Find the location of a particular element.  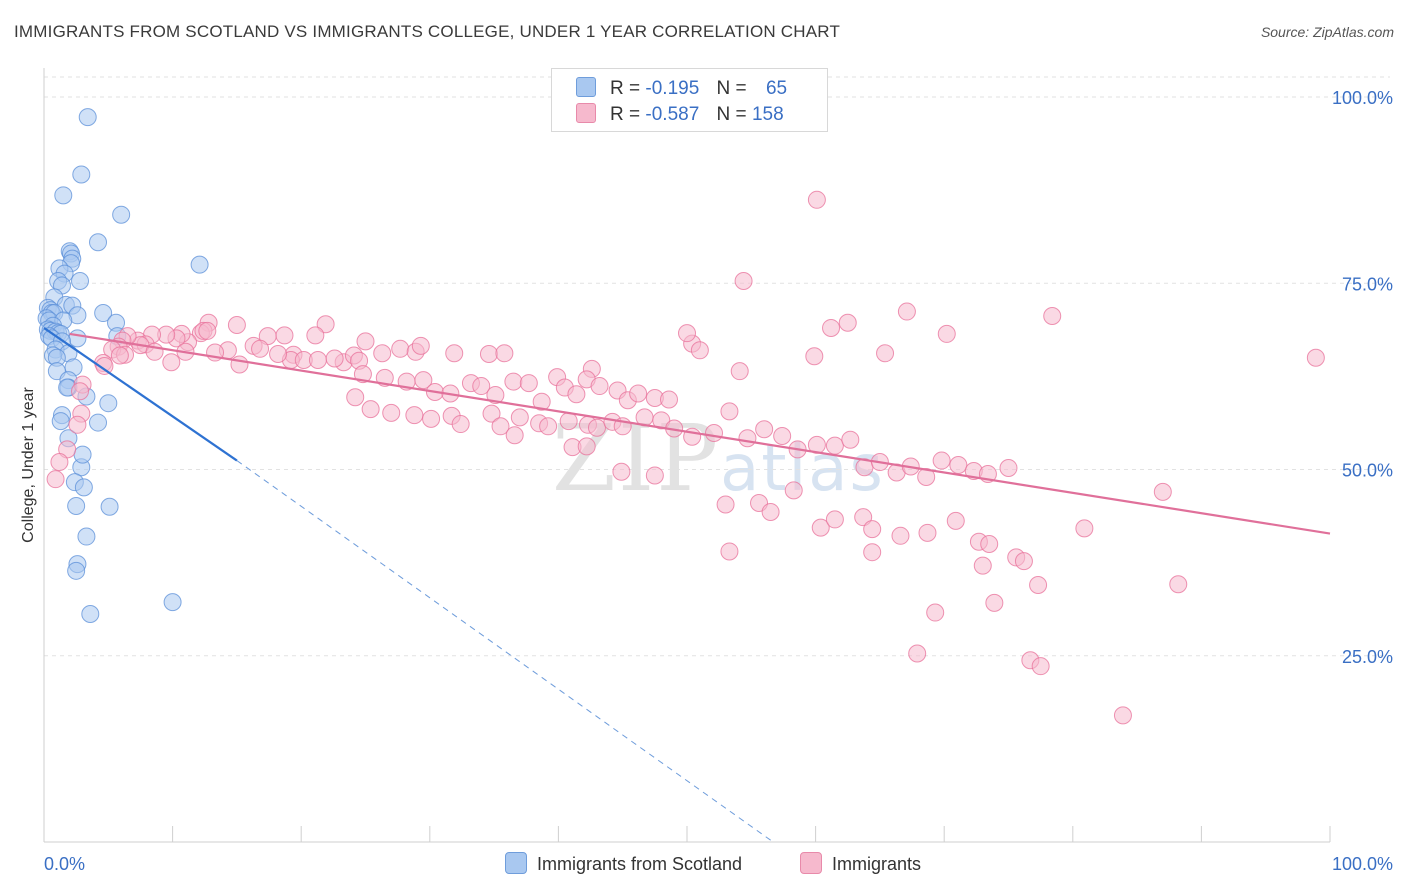

legend-row-immigrants: R = -0.587 N = 158 is located at coordinates (680, 115).